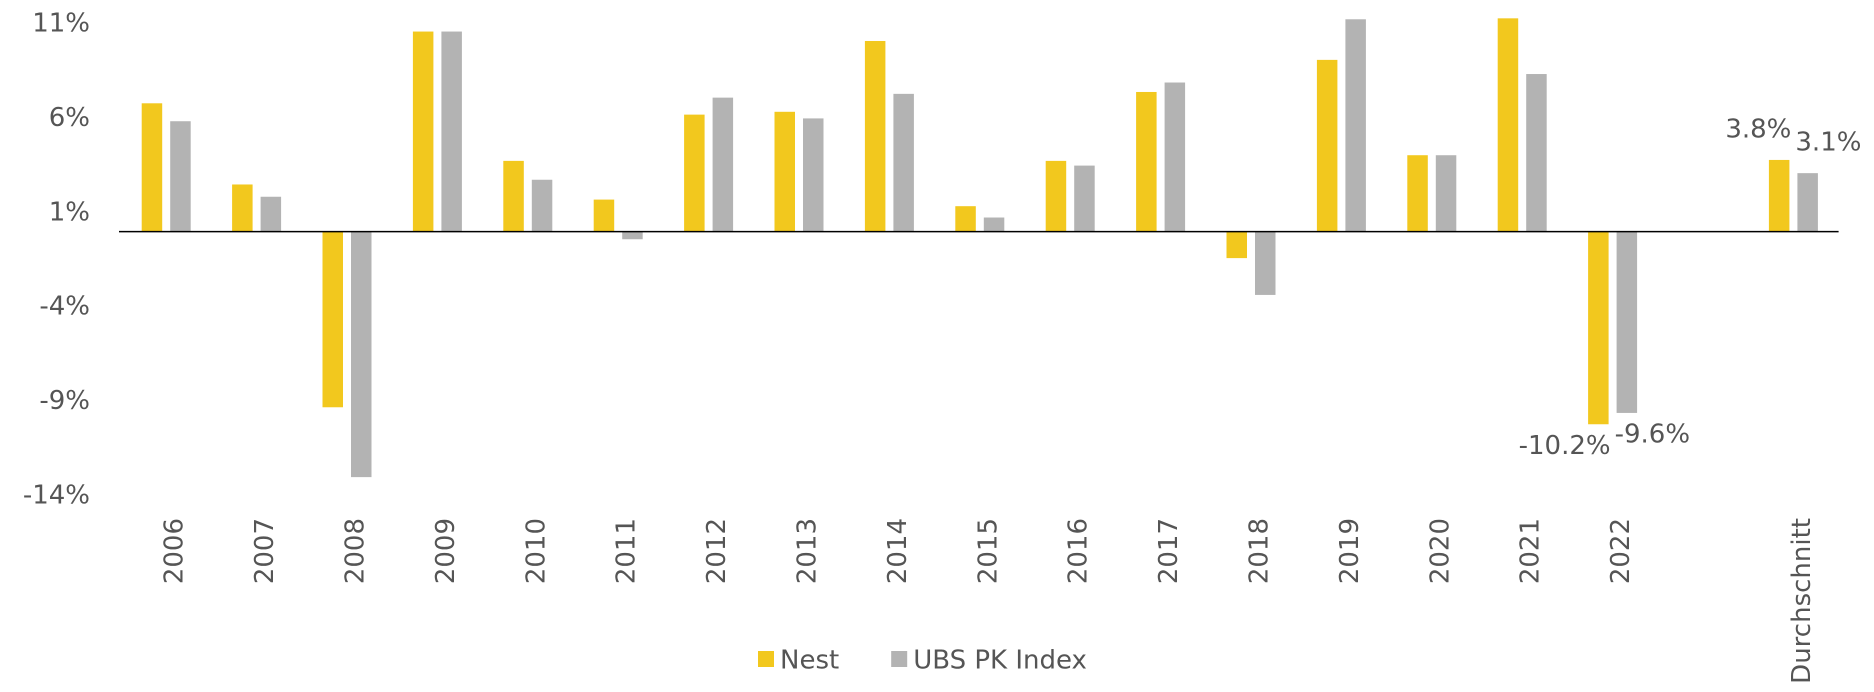  Describe the element at coordinates (1652, 434) in the screenshot. I see `value-label: -9.6%` at that location.